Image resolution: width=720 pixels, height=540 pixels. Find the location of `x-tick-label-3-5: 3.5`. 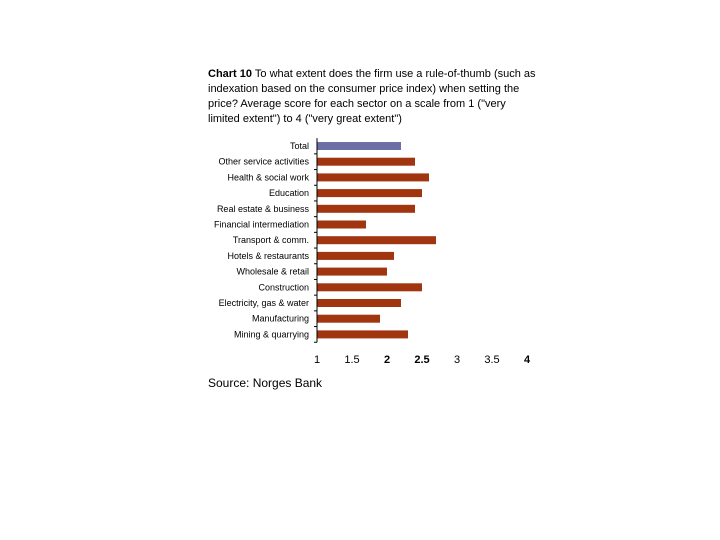

x-tick-label-3-5: 3.5 is located at coordinates (491, 360).